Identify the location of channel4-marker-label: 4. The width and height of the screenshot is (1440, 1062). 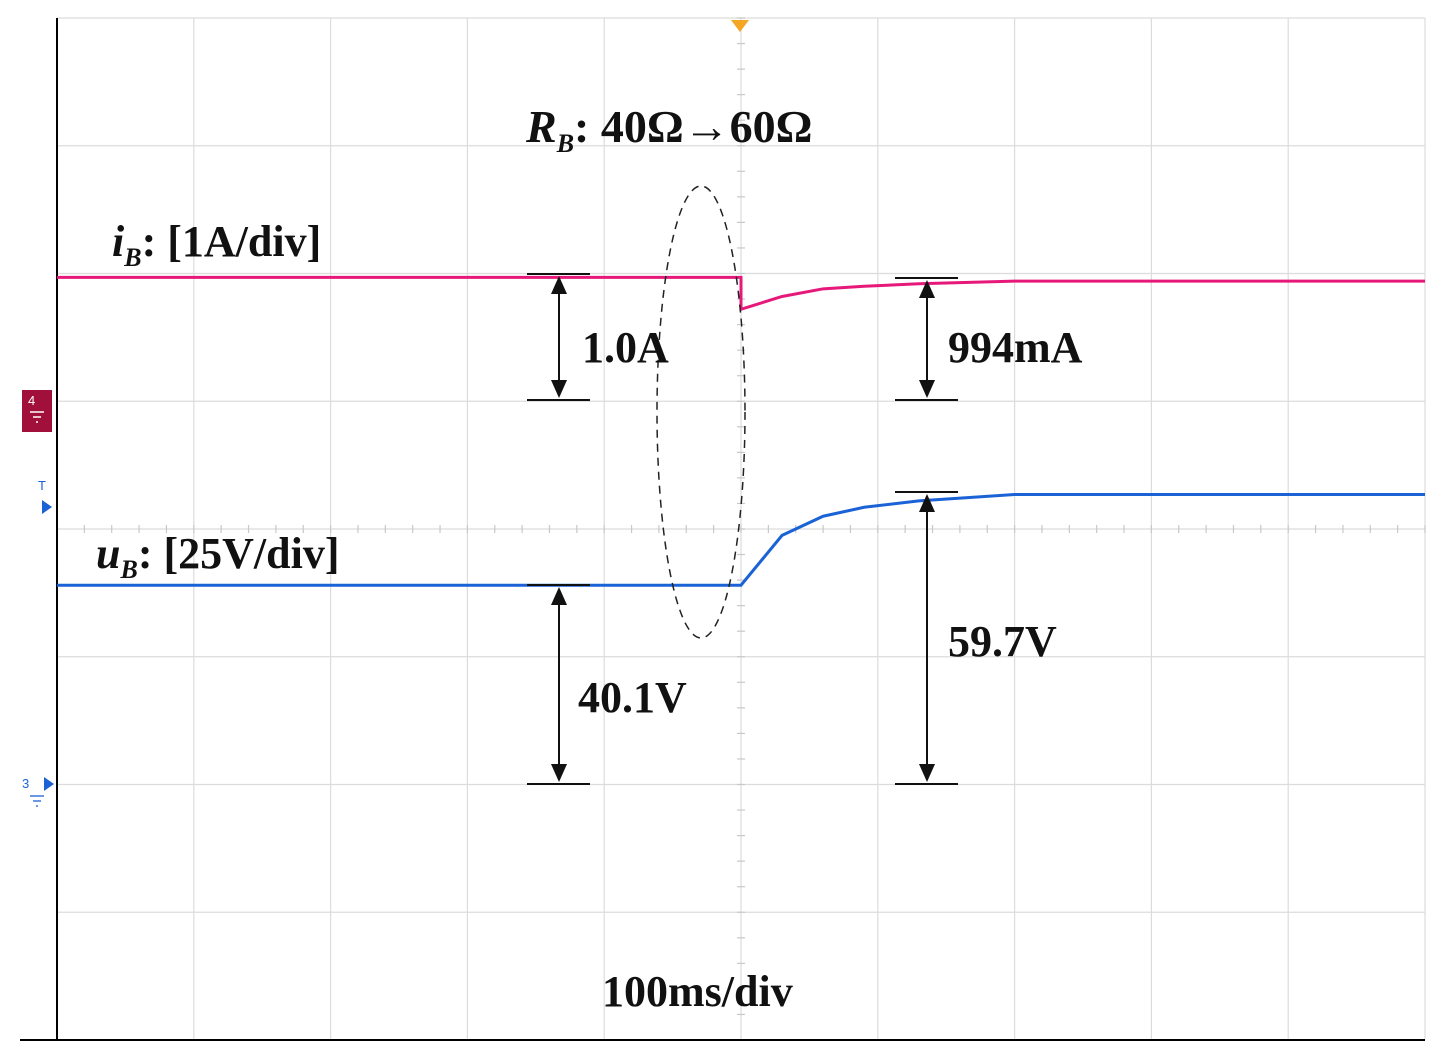
(31, 400).